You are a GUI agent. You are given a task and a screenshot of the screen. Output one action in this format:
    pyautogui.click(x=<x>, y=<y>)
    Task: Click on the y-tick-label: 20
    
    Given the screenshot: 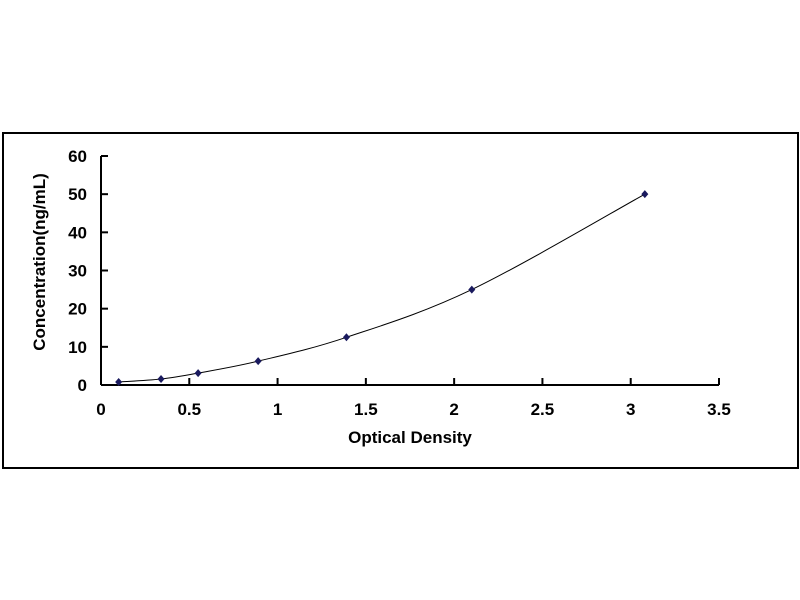 What is the action you would take?
    pyautogui.click(x=77, y=309)
    